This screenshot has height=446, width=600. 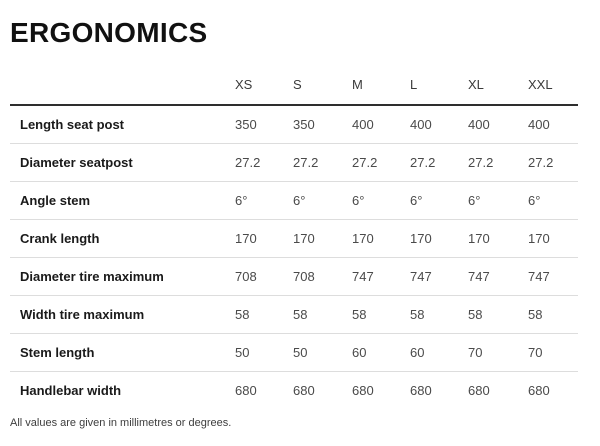 What do you see at coordinates (498, 77) in the screenshot?
I see `column-header-xl: XL` at bounding box center [498, 77].